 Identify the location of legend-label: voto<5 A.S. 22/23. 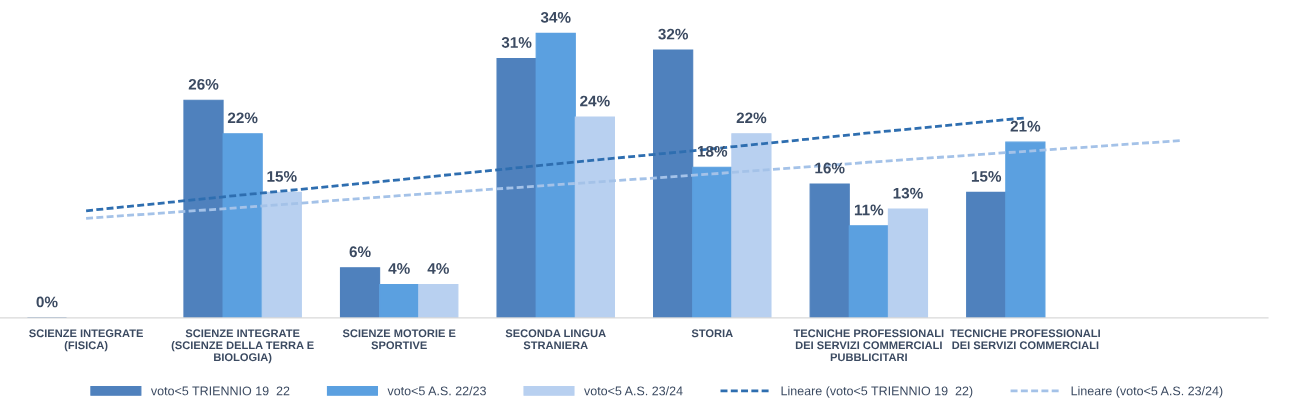
(436, 391).